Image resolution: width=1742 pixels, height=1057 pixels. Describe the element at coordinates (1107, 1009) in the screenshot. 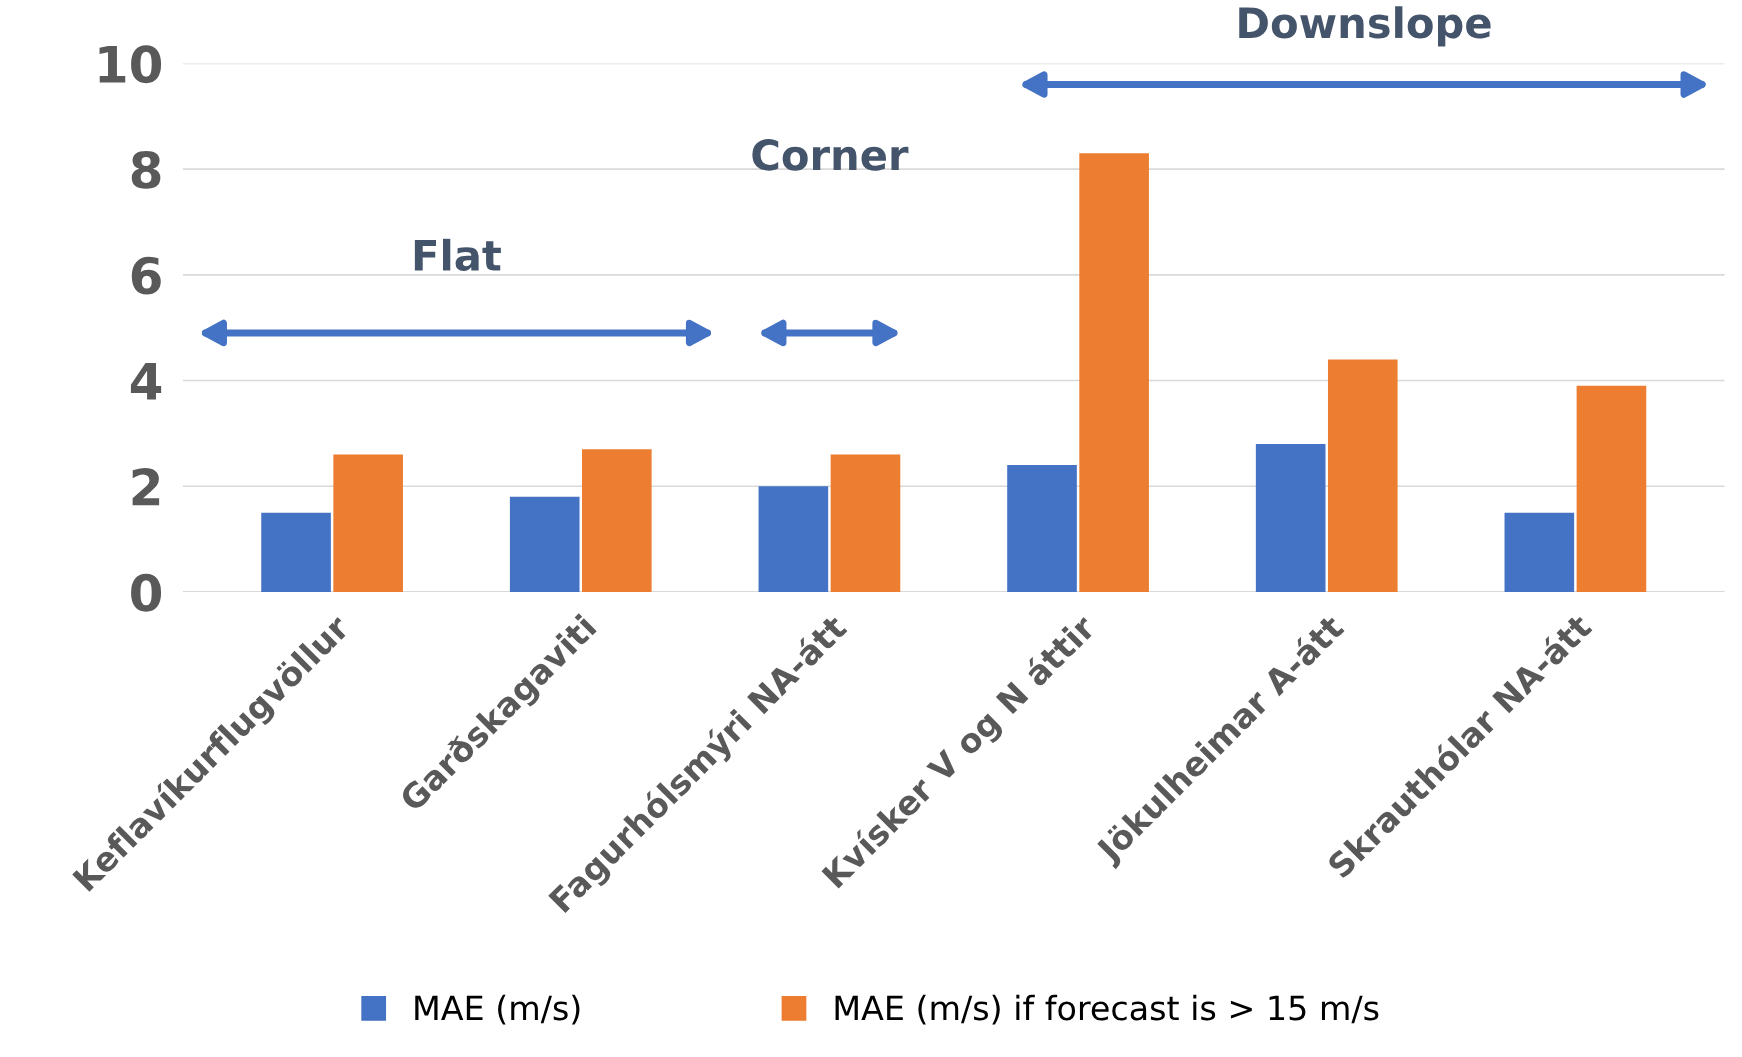

I see `legend-label: MAE (m/s) if forecast is > 15 m/s` at that location.